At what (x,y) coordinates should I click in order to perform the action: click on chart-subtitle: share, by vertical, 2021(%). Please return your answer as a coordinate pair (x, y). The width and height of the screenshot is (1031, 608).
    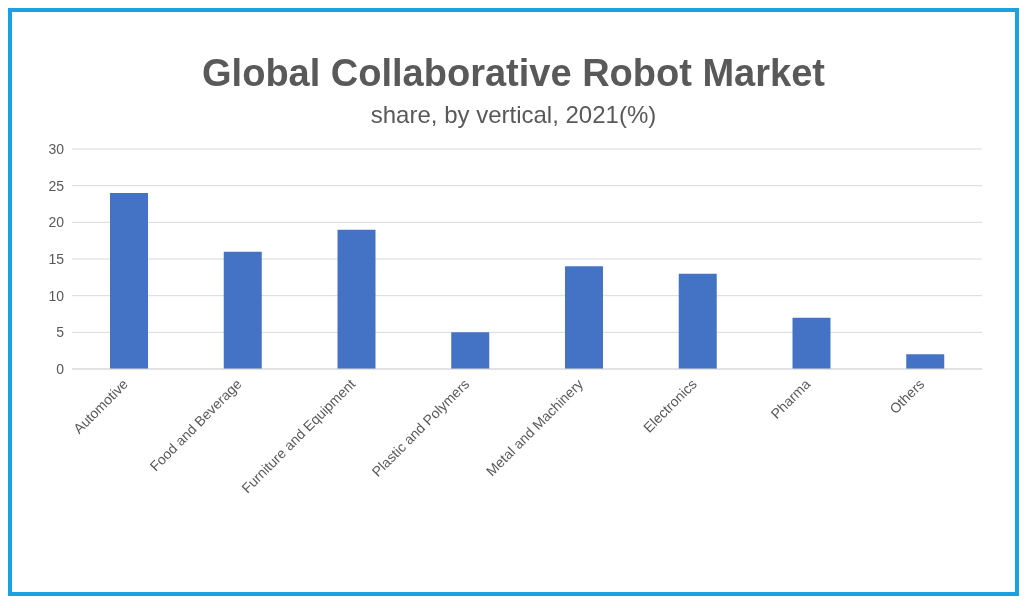
    Looking at the image, I should click on (513, 115).